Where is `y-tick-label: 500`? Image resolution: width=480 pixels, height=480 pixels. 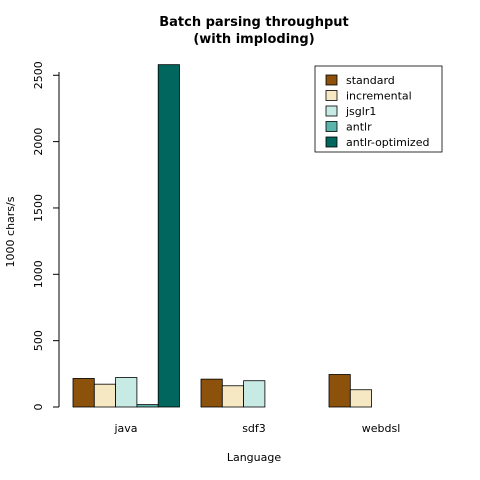 y-tick-label: 500 is located at coordinates (38, 340).